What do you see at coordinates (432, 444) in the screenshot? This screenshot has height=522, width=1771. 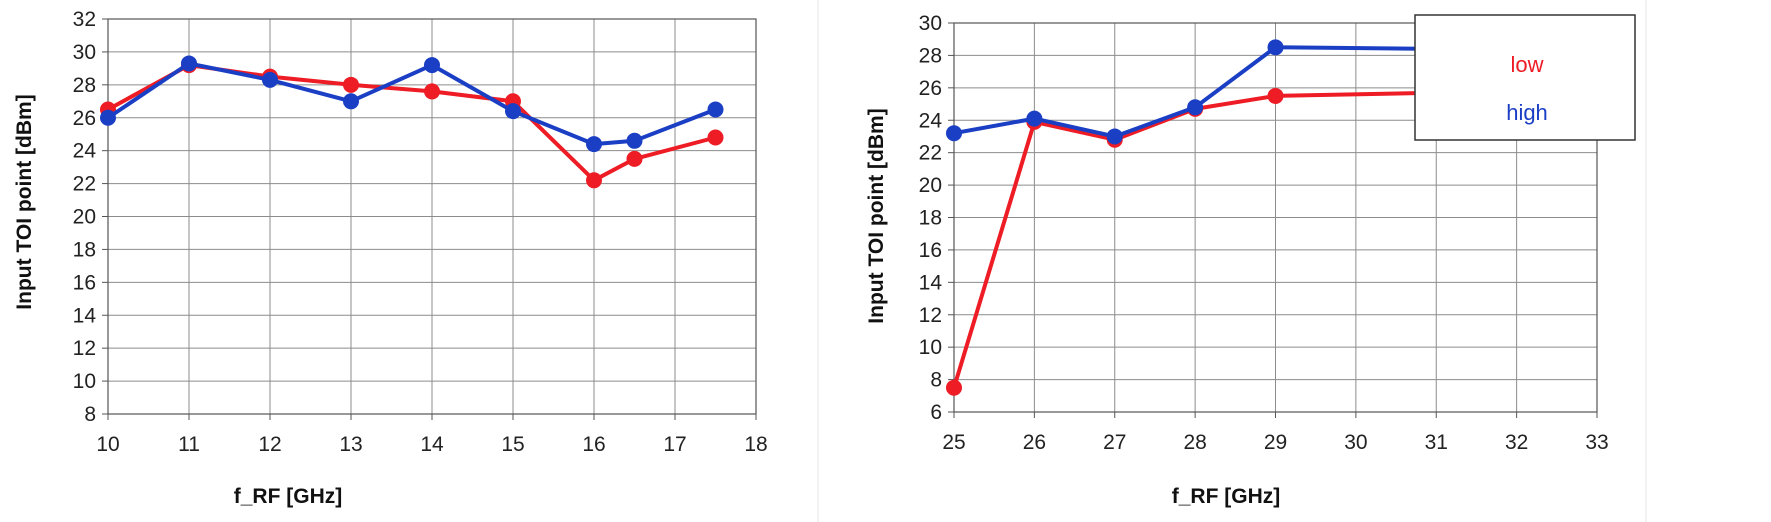 I see `x-tick-label: 14` at bounding box center [432, 444].